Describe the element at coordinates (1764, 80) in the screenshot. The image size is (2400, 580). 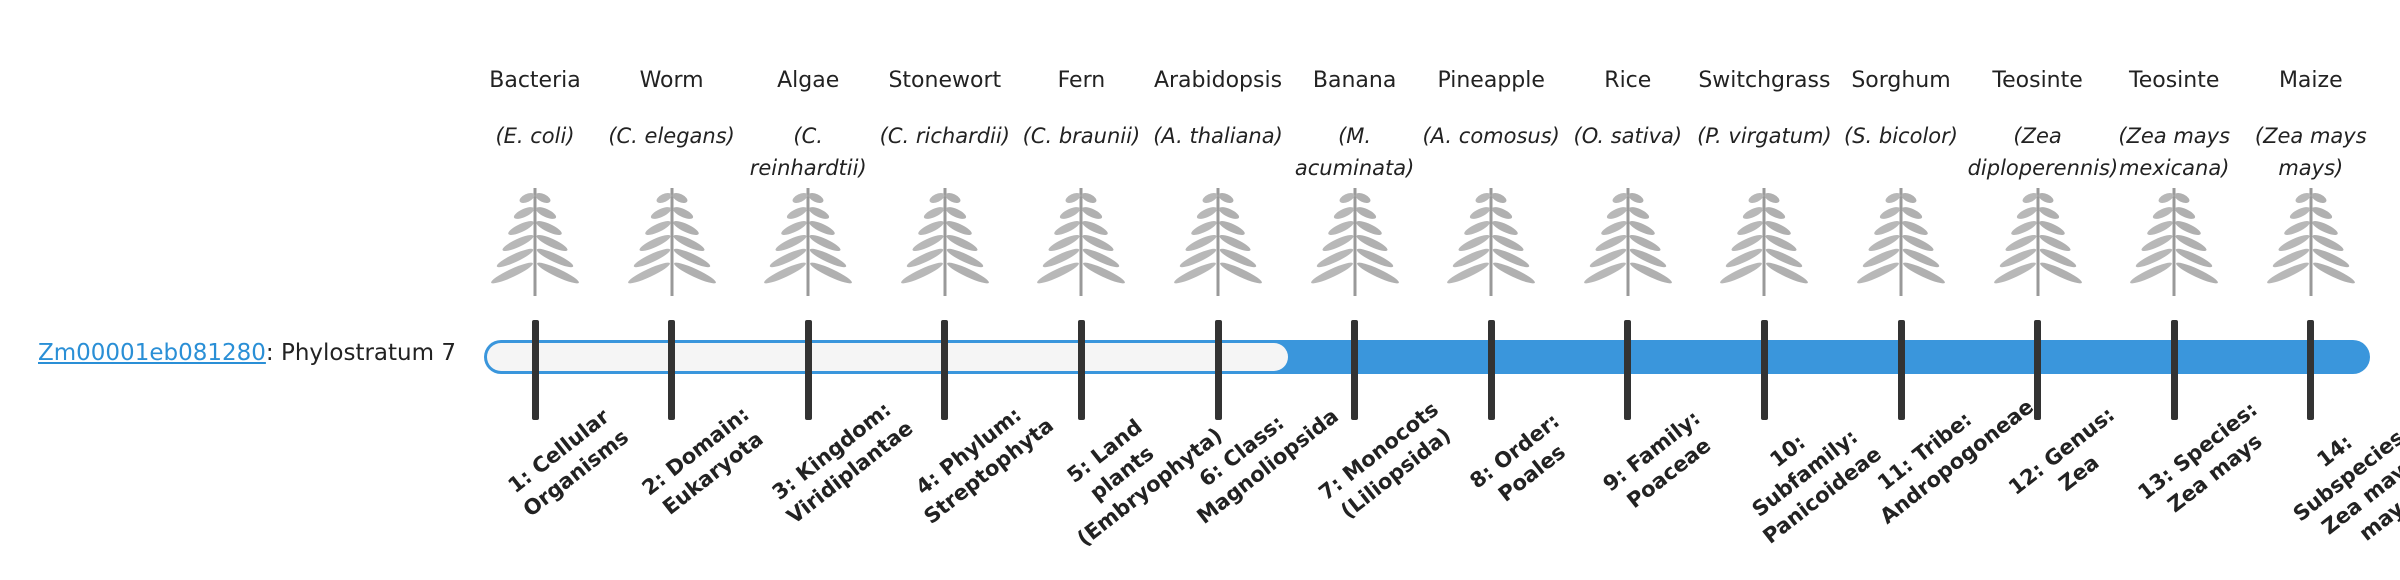
I see `organism-name: Switchgrass` at that location.